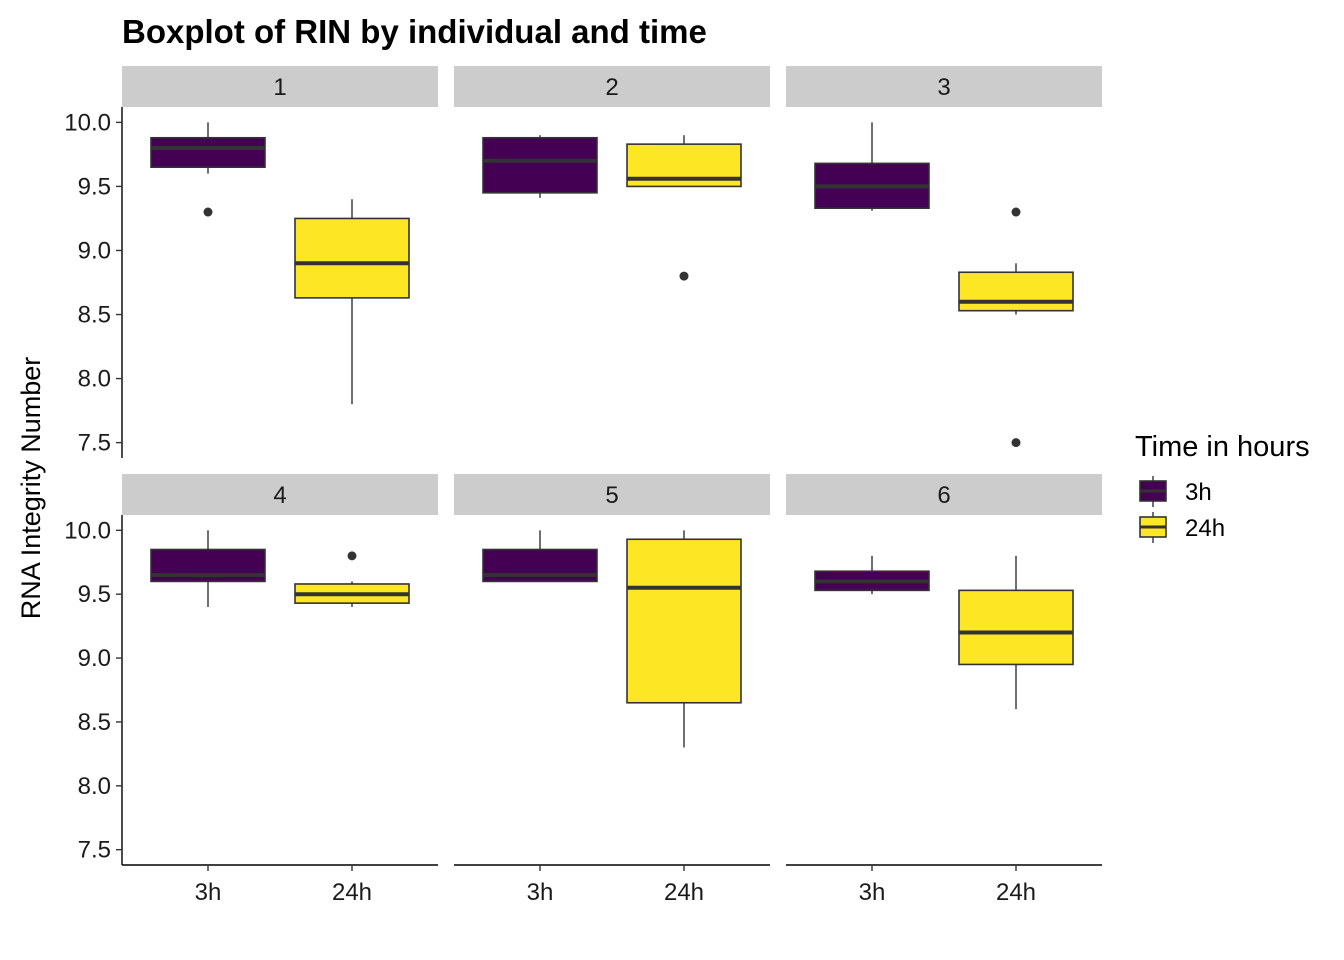  What do you see at coordinates (612, 173) in the screenshot?
I see `facet-panel-2: 2` at bounding box center [612, 173].